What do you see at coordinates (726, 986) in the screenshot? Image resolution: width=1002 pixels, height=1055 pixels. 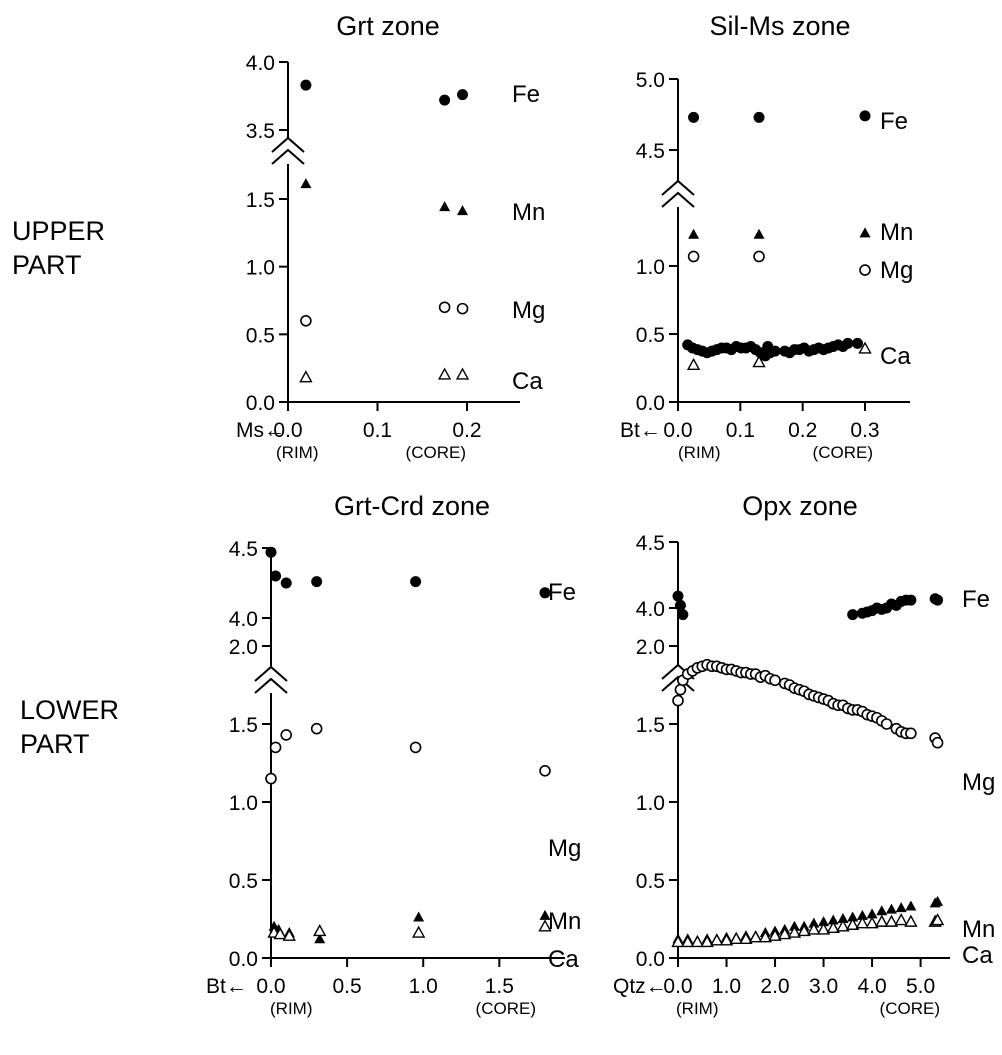 I see `x-tick-label: 1.0` at bounding box center [726, 986].